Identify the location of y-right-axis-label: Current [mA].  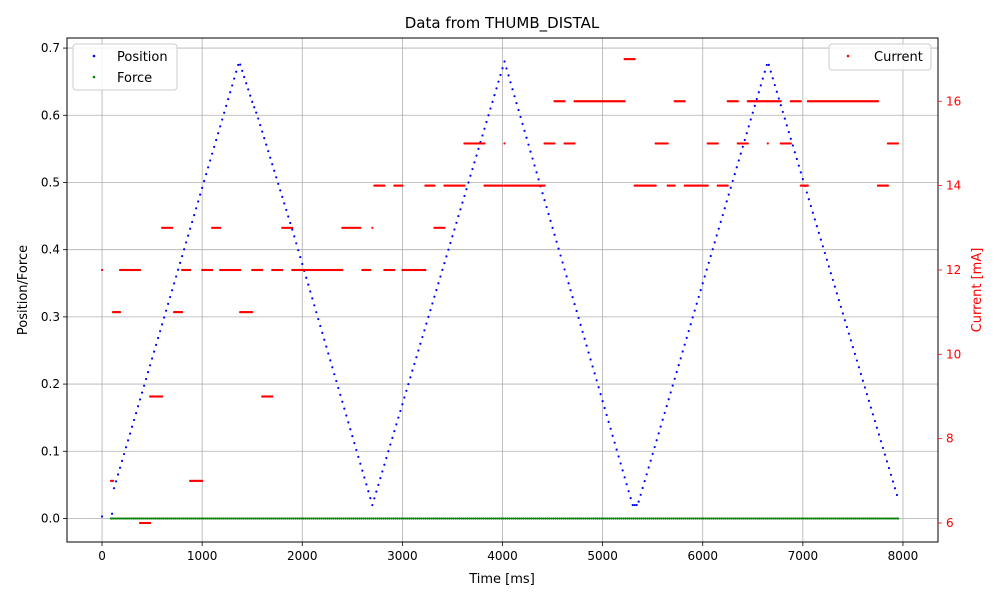
(977, 290).